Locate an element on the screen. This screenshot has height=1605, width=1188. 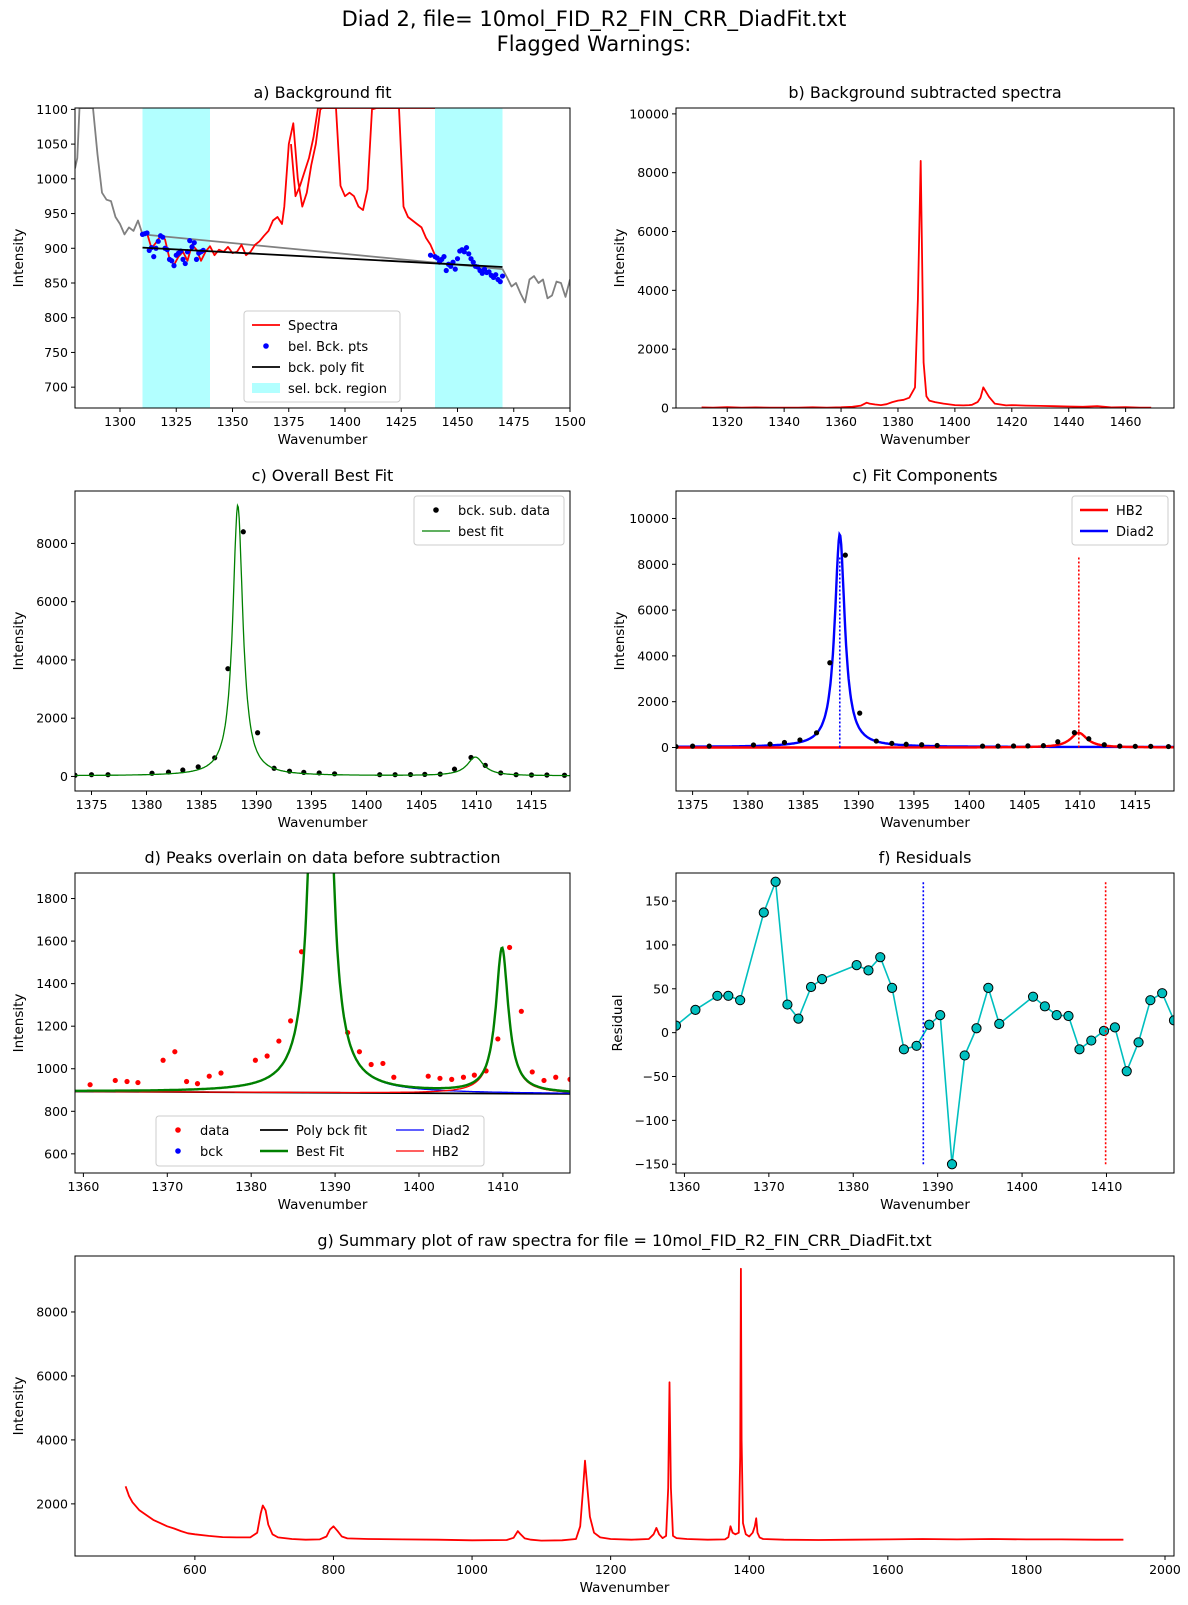
y-tick-label: 4000 is located at coordinates (653, 290).